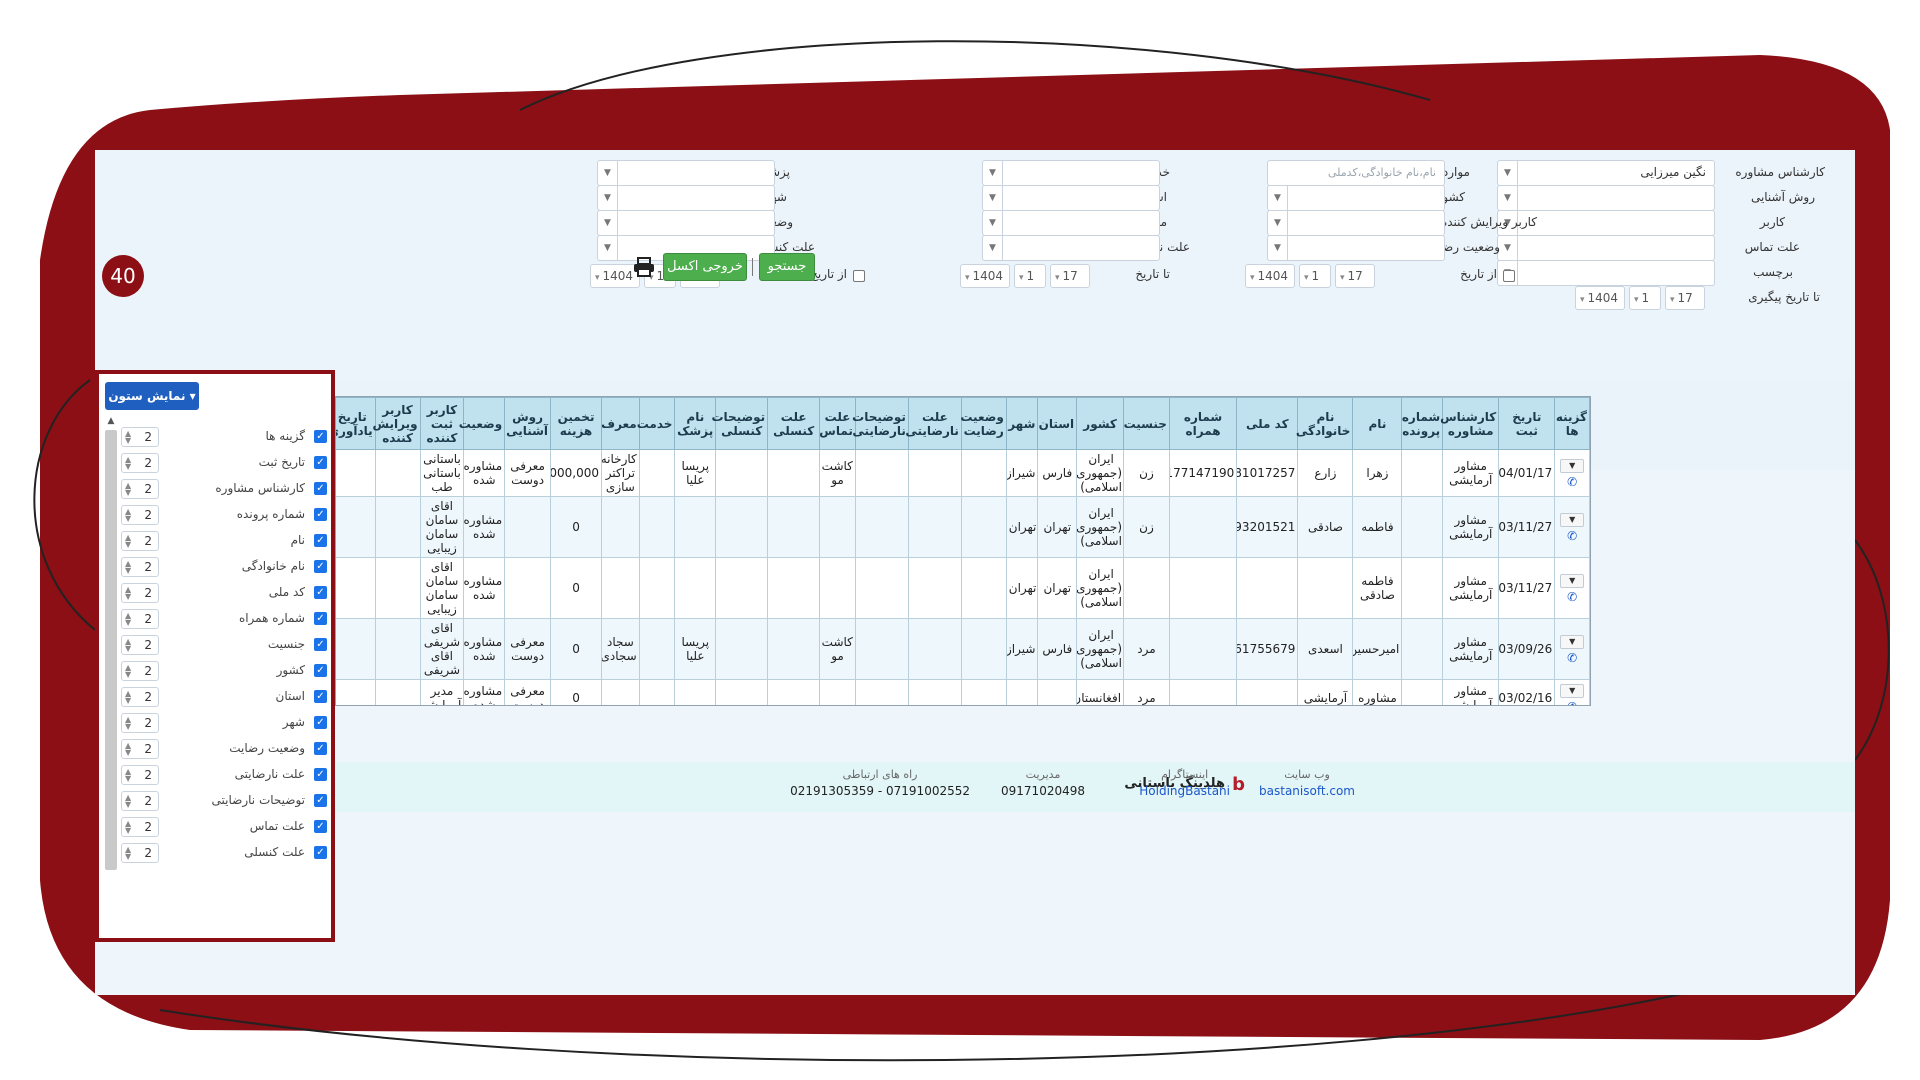  Describe the element at coordinates (111, 421) in the screenshot. I see `scroll-up-icon: ▲` at that location.